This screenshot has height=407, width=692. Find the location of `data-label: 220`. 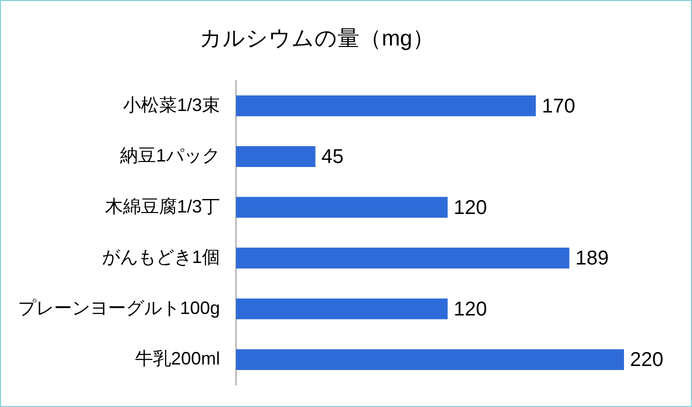

data-label: 220 is located at coordinates (647, 360).